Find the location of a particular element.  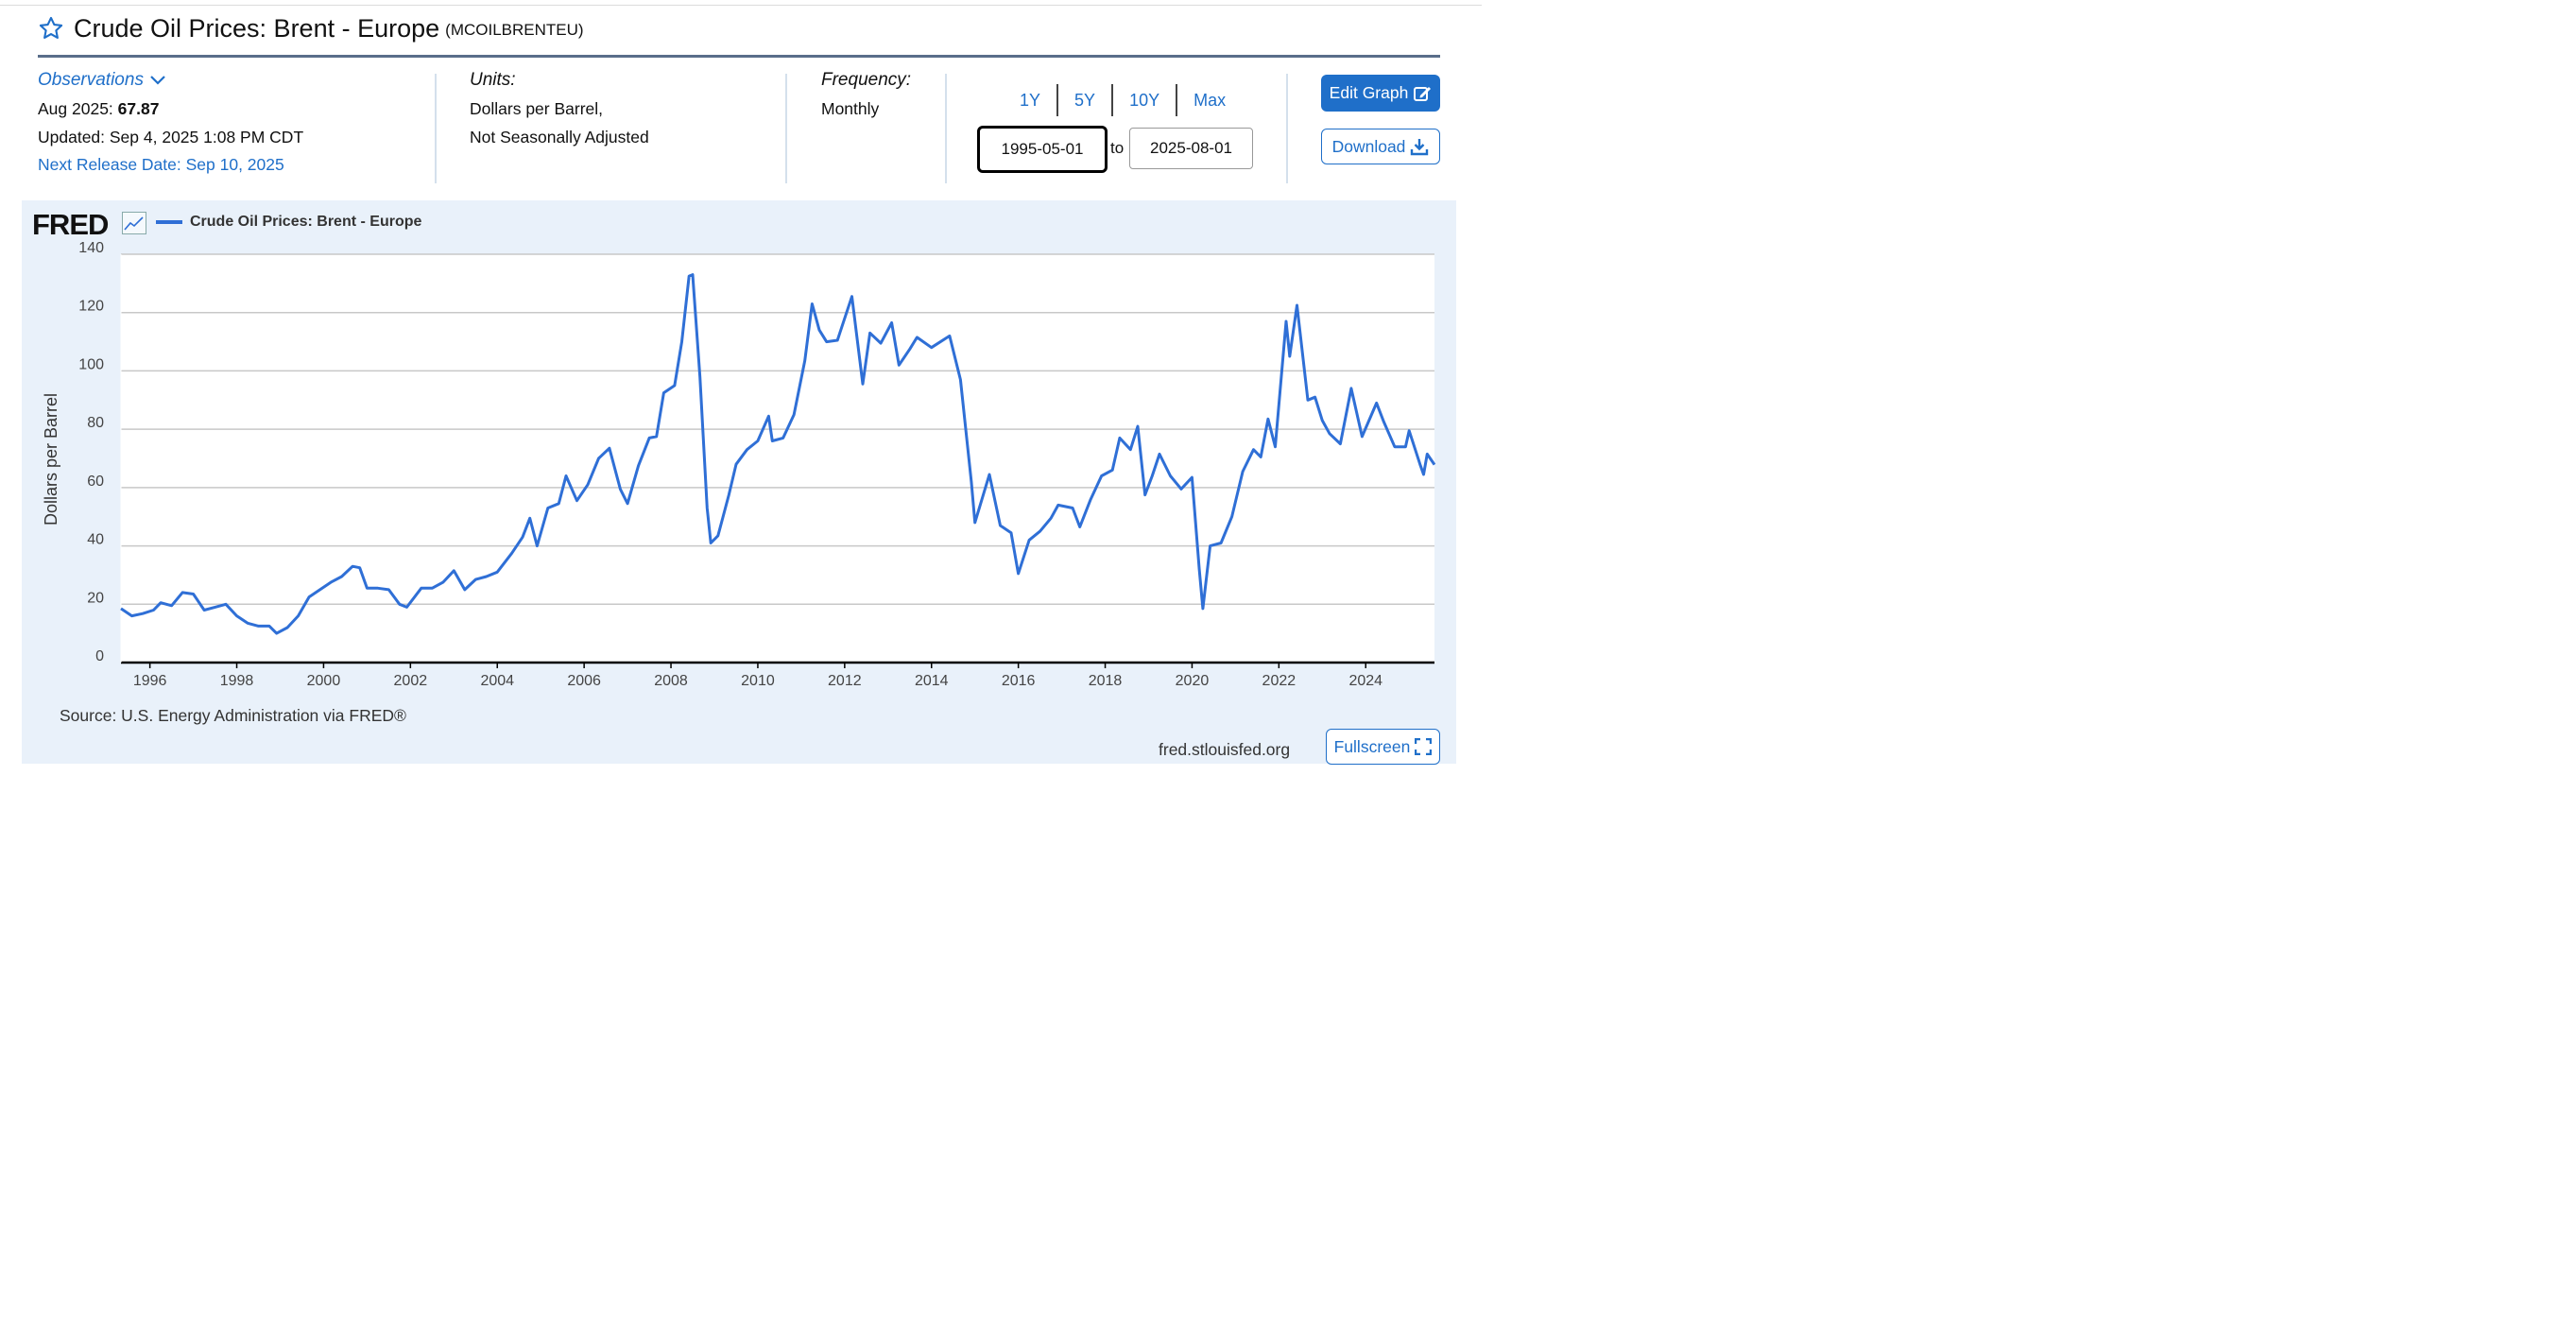

y-tick-label: 140 is located at coordinates (91, 248).